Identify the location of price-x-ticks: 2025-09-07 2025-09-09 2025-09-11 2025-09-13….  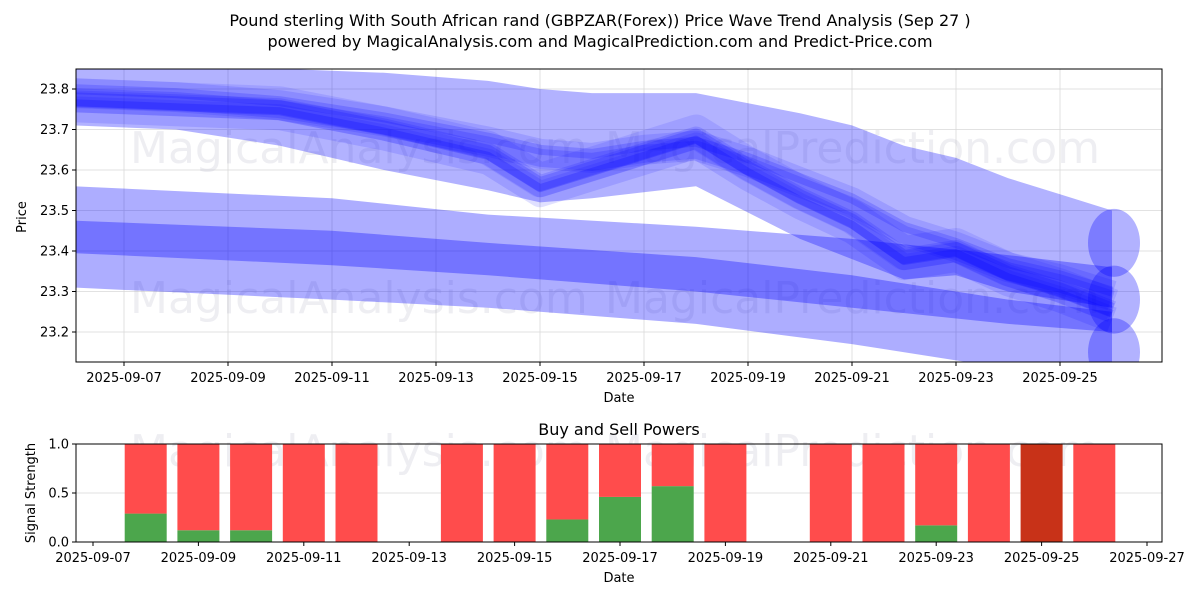
(592, 374).